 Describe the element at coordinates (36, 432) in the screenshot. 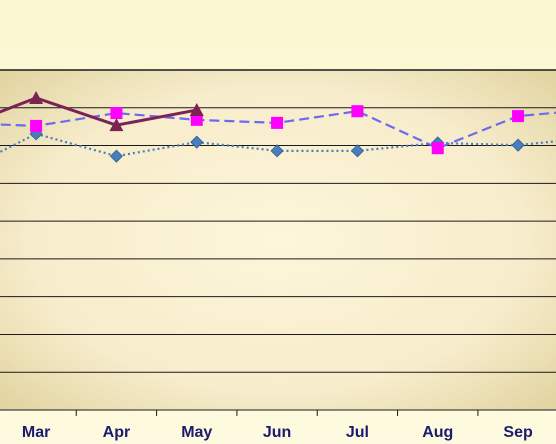

I see `x-tick-label: Mar` at that location.